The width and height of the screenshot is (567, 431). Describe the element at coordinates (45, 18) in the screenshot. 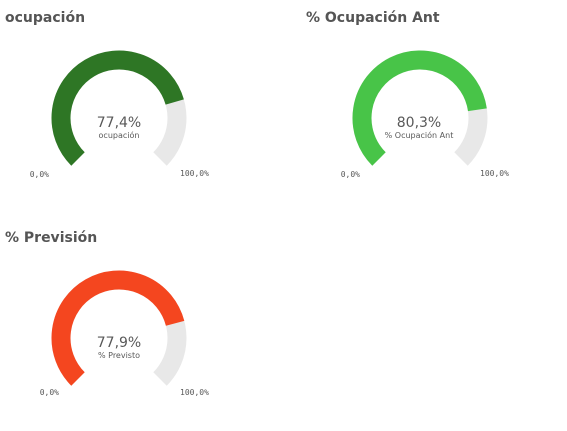

I see `panel-title: ocupación` at that location.